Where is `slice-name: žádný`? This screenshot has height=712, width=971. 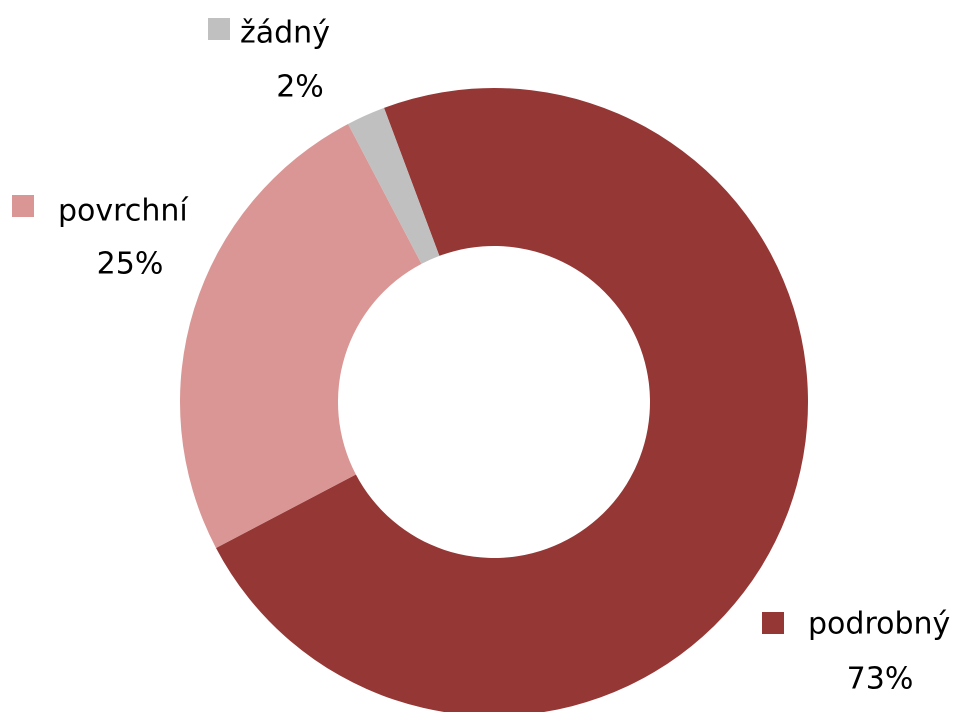 slice-name: žádný is located at coordinates (285, 33).